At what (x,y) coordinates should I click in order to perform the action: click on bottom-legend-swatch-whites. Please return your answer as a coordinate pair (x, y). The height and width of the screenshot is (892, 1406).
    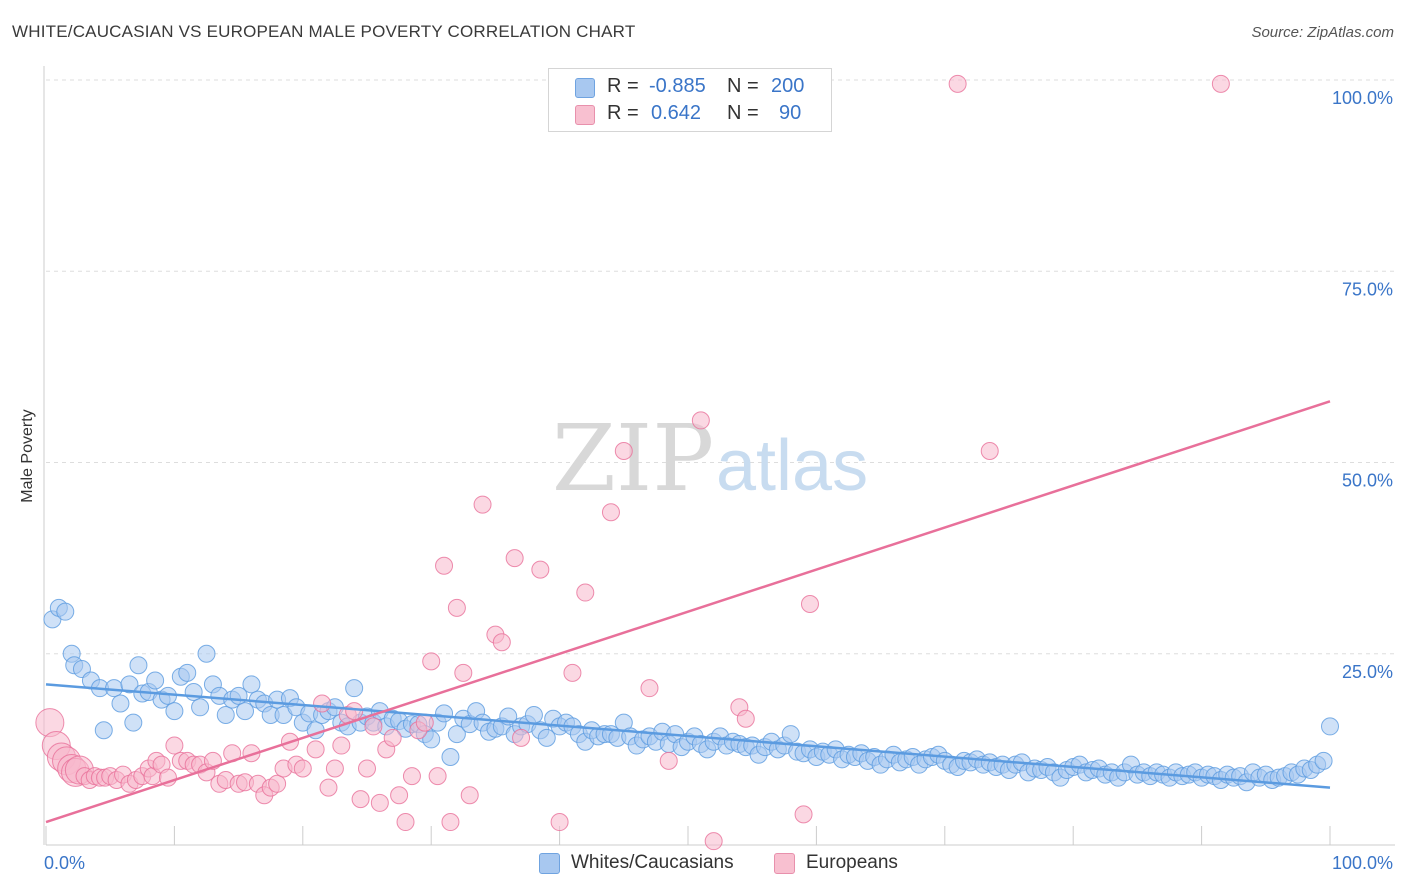
    Looking at the image, I should click on (549, 863).